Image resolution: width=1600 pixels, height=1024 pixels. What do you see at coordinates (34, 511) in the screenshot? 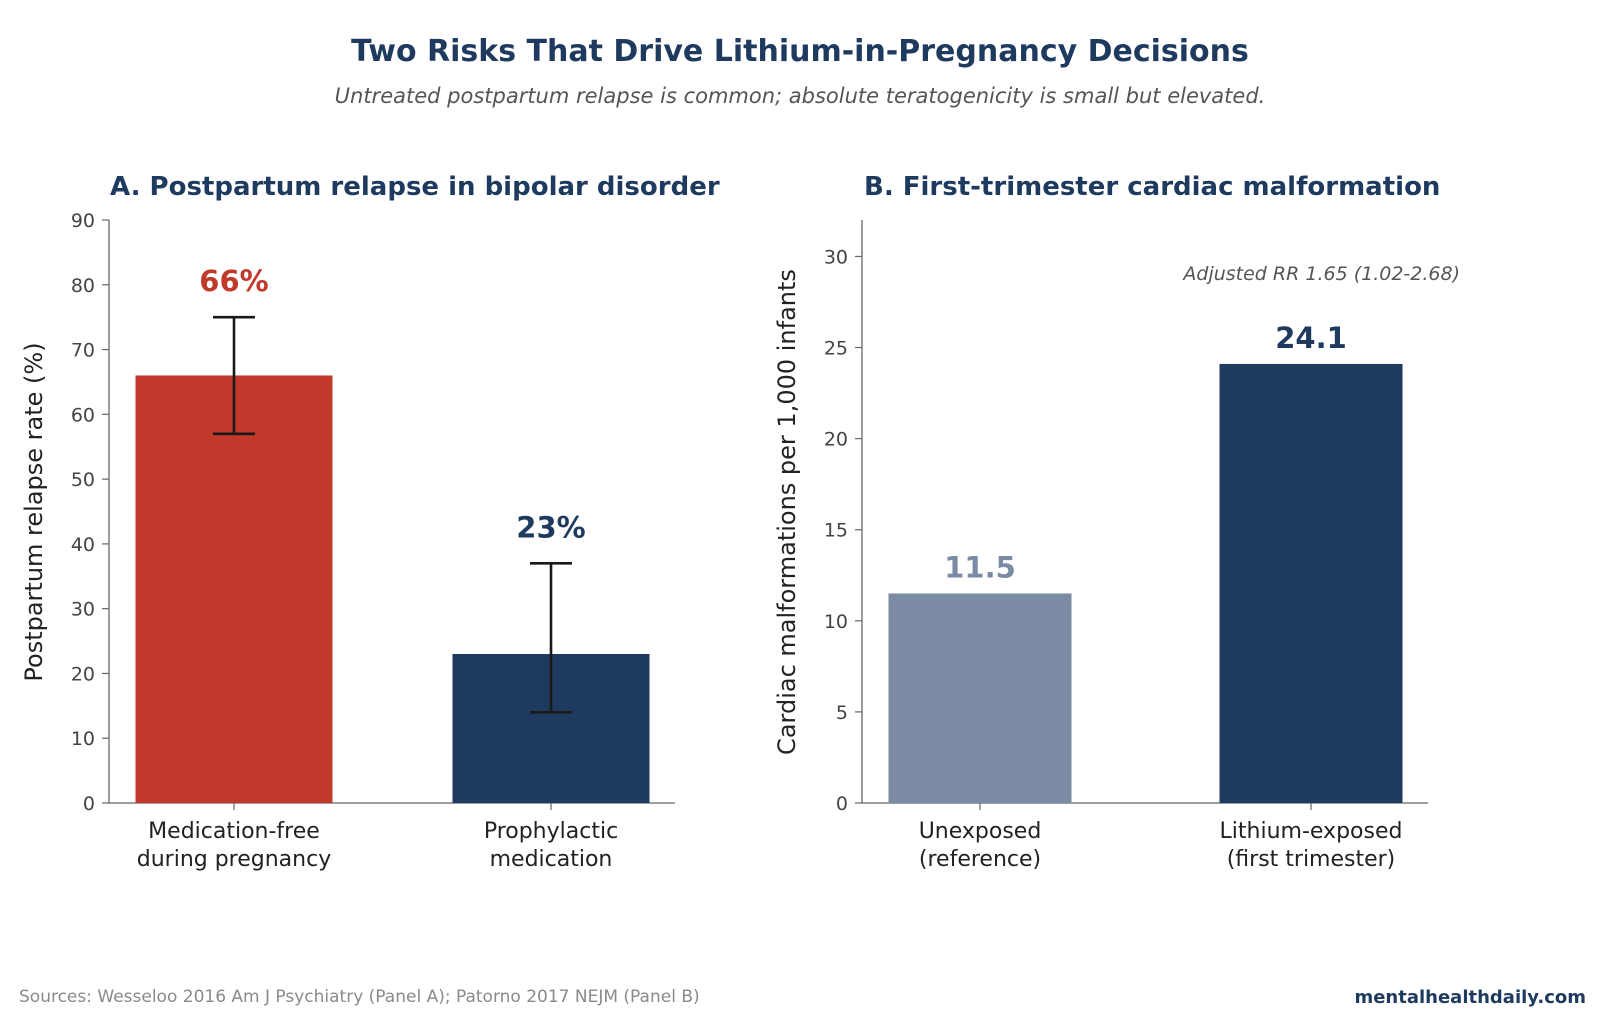
I see `y-axis-label: Postpartum relapse rate (%)` at bounding box center [34, 511].